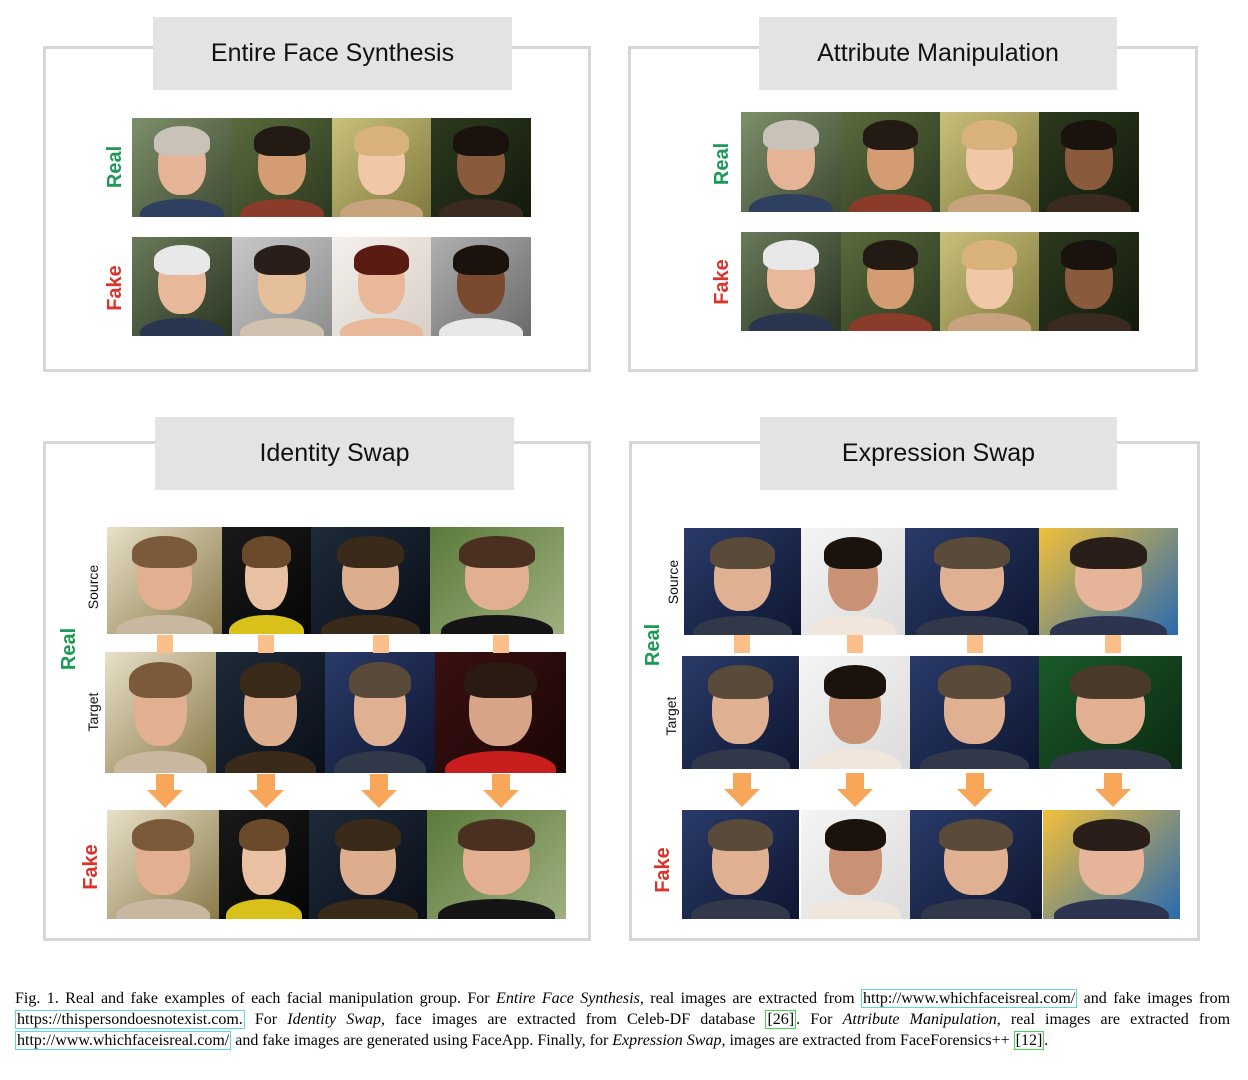  What do you see at coordinates (91, 867) in the screenshot?
I see `is-fake-label: Fake` at bounding box center [91, 867].